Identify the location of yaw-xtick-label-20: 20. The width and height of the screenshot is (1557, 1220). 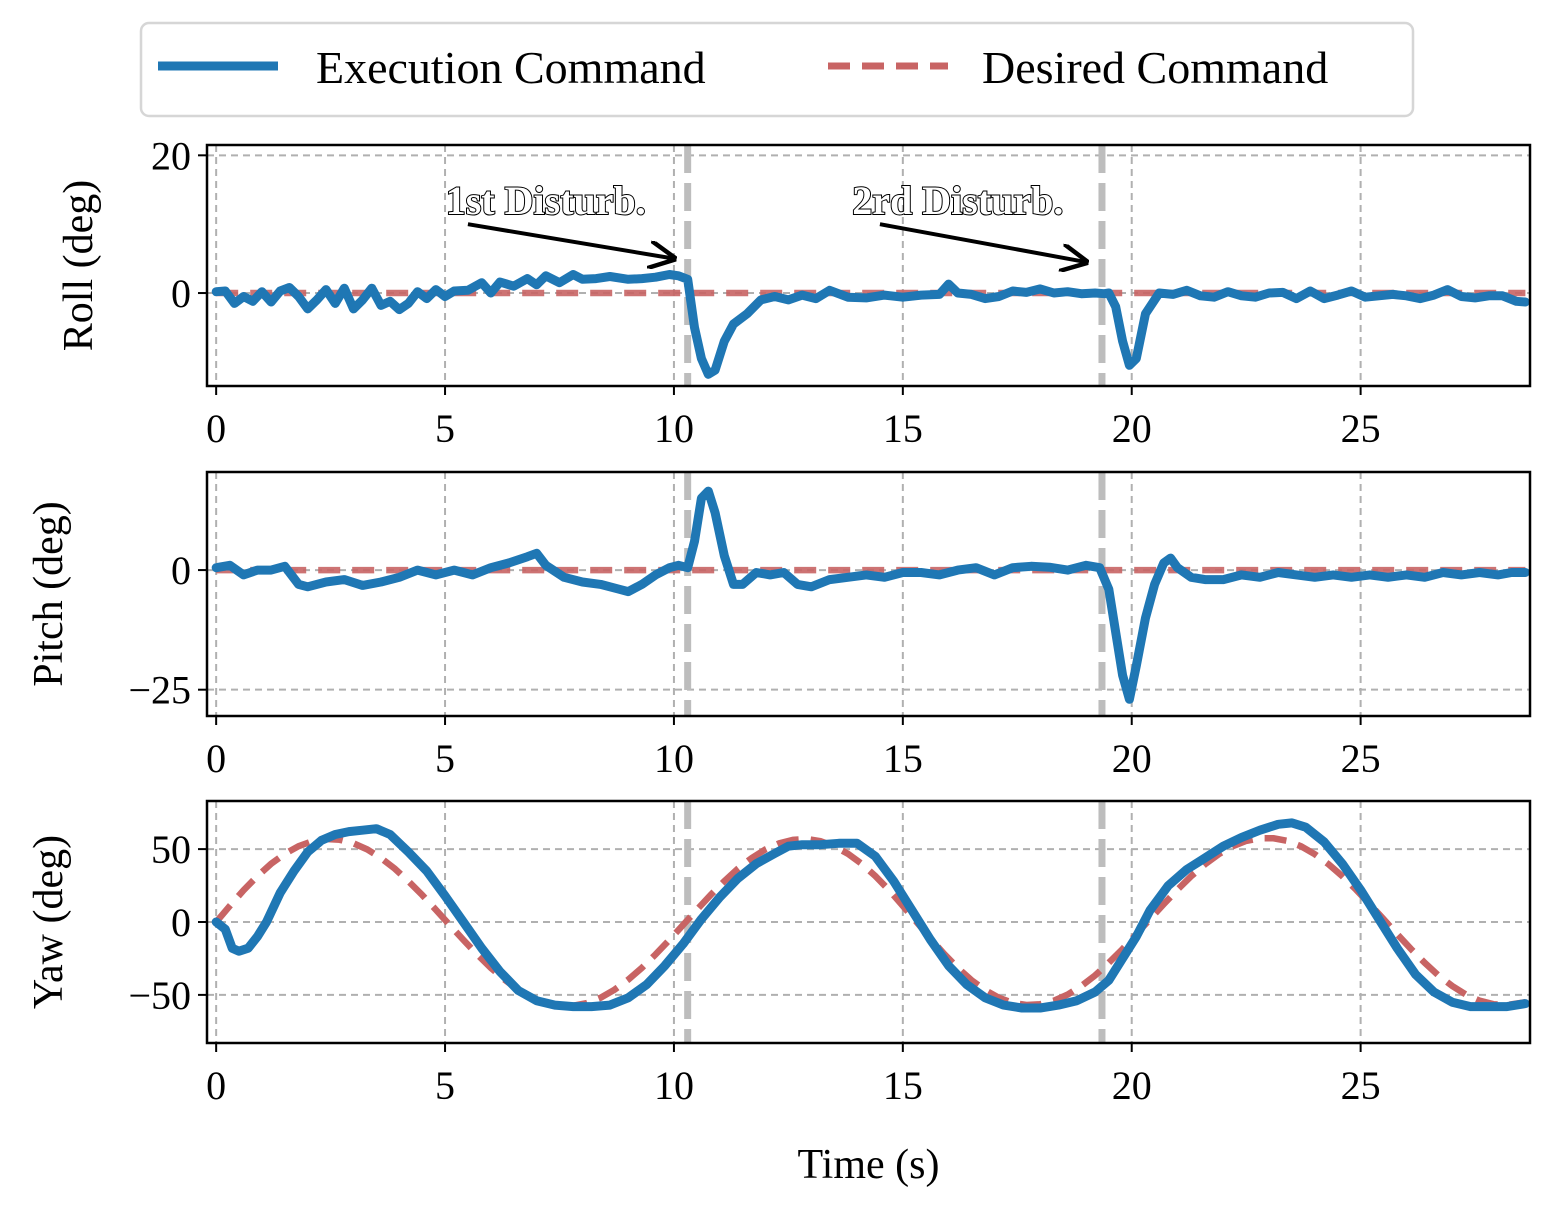
(1132, 1085).